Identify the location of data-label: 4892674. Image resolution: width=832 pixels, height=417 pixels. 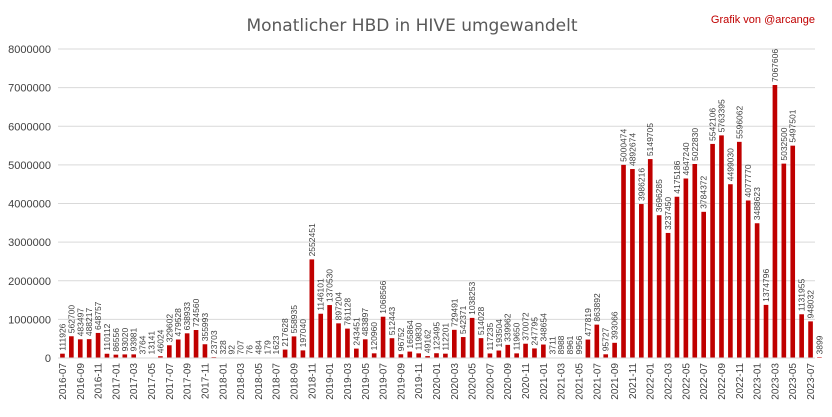
(632, 149).